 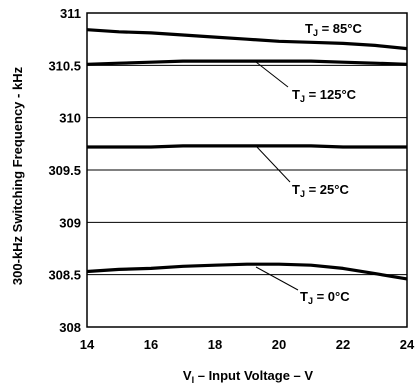 I want to click on series-label-0: TJ = 85°C, so click(x=333, y=29).